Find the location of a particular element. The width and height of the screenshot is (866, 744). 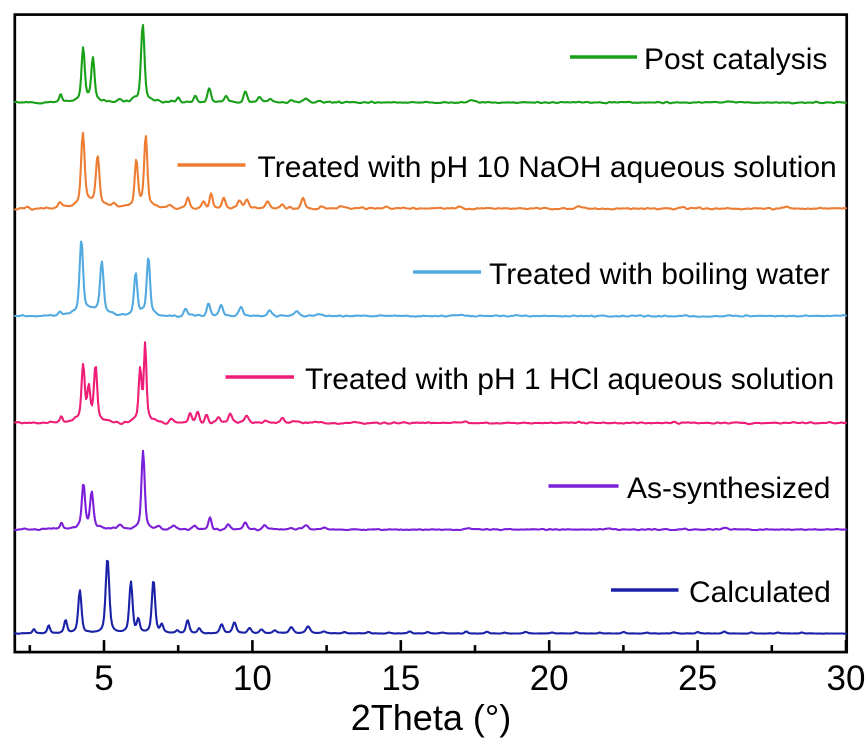

svg-text: 15 is located at coordinates (400, 678).